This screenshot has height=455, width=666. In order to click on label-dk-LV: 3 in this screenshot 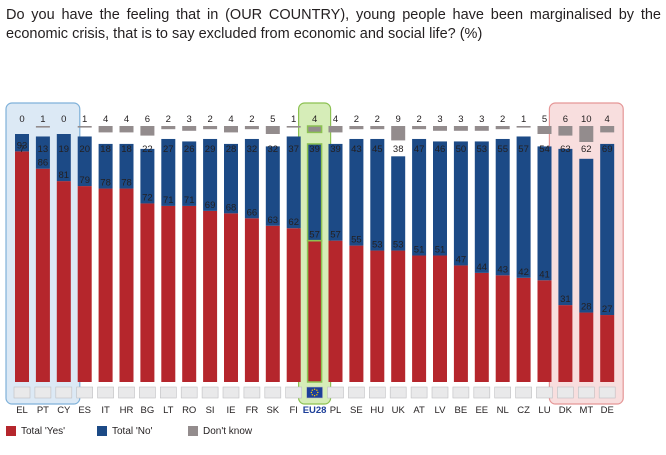, I will do `click(439, 119)`.